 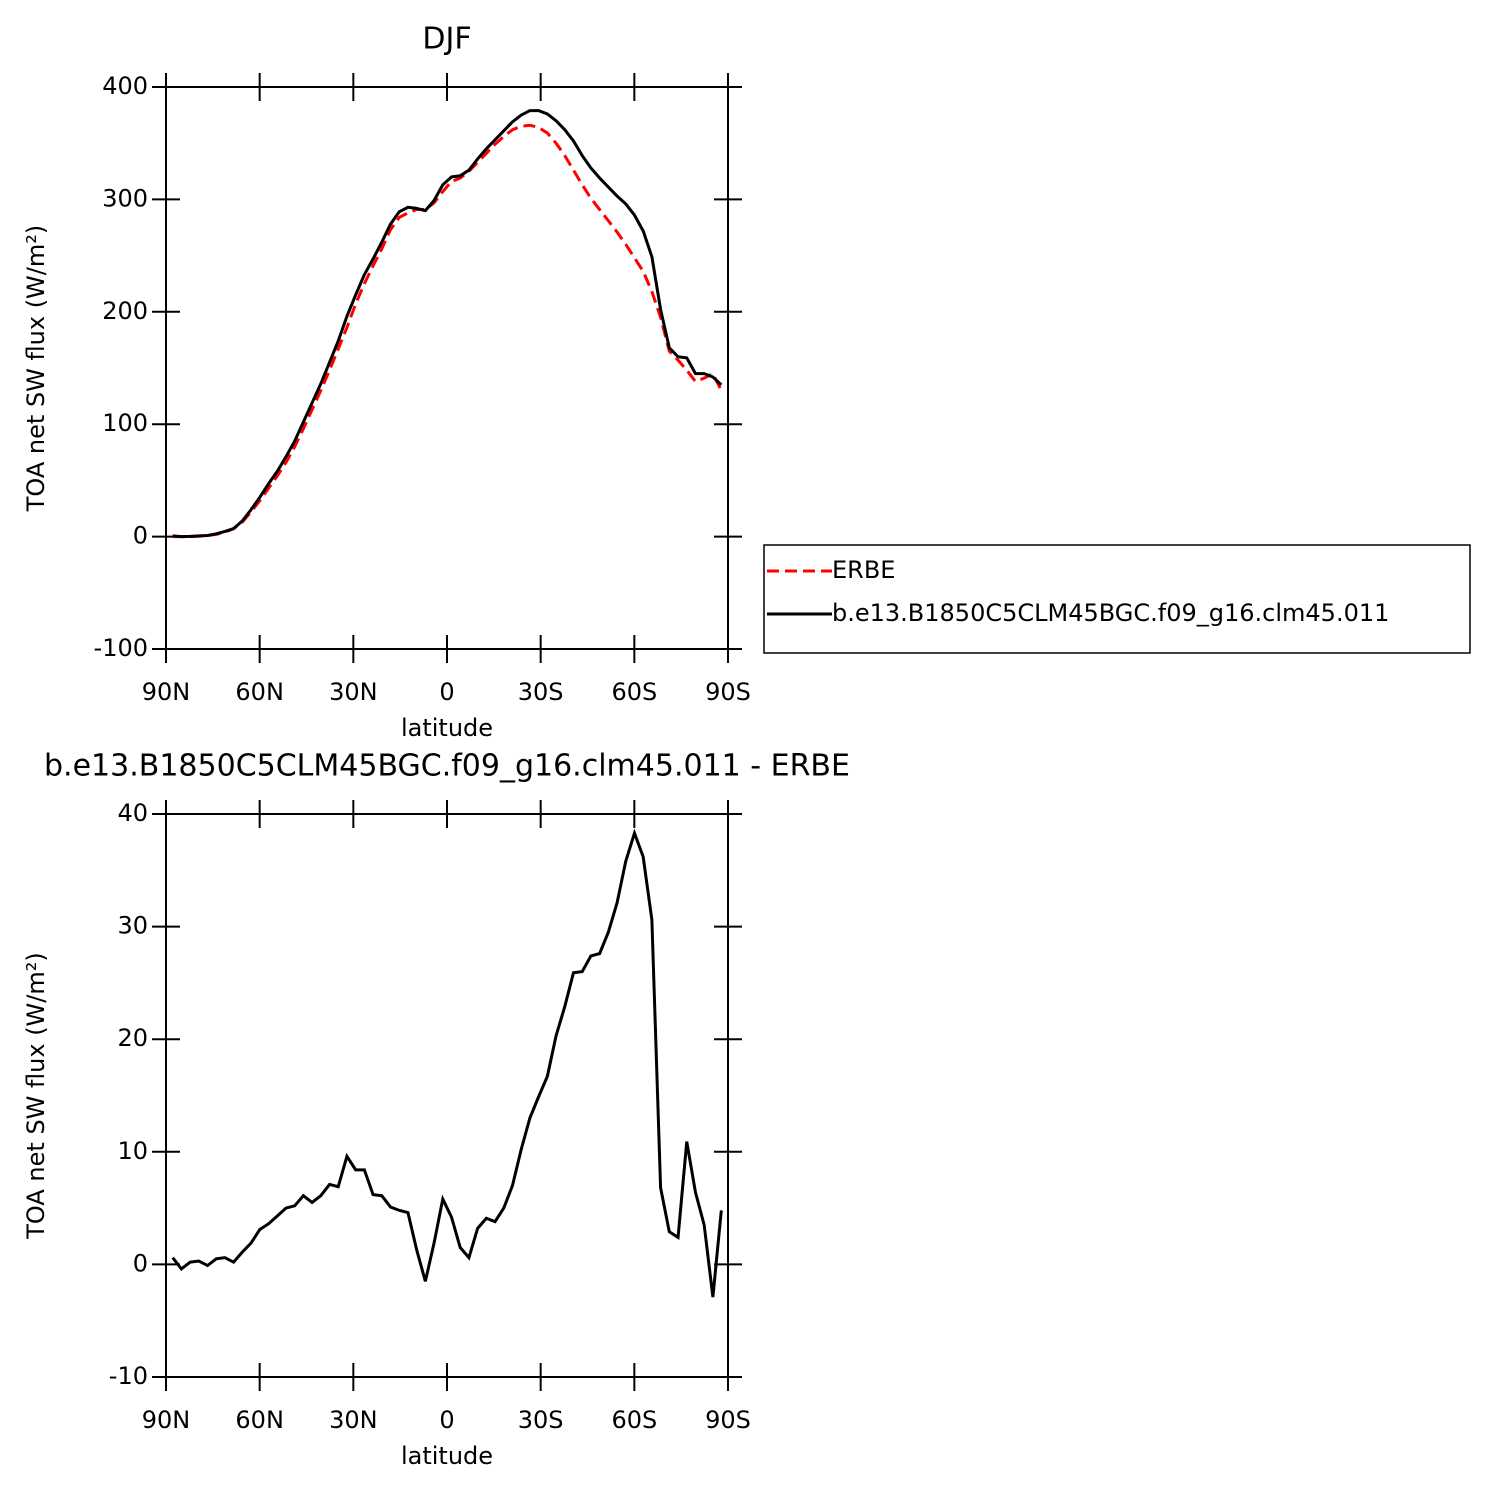 I want to click on y-tick-label: 200, so click(x=125, y=311).